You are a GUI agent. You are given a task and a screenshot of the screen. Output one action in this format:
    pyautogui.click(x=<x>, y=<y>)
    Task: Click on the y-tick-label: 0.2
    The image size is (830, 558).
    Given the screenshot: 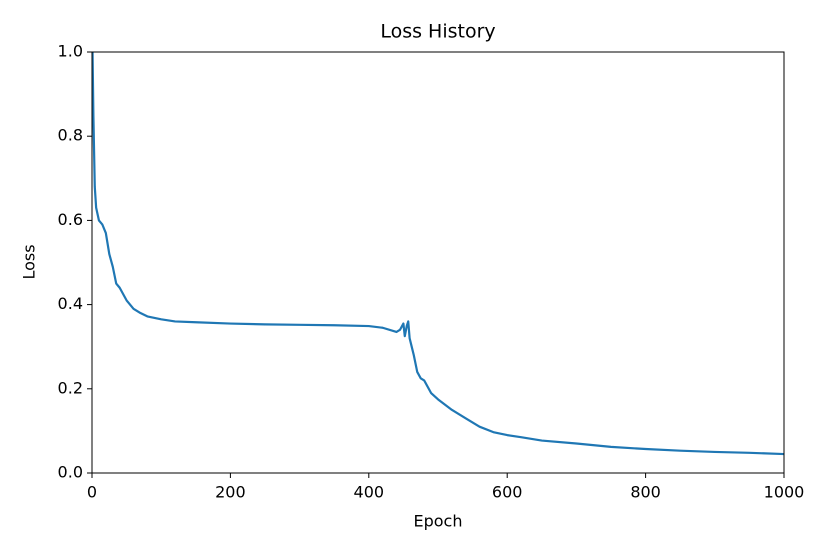 What is the action you would take?
    pyautogui.click(x=70, y=387)
    